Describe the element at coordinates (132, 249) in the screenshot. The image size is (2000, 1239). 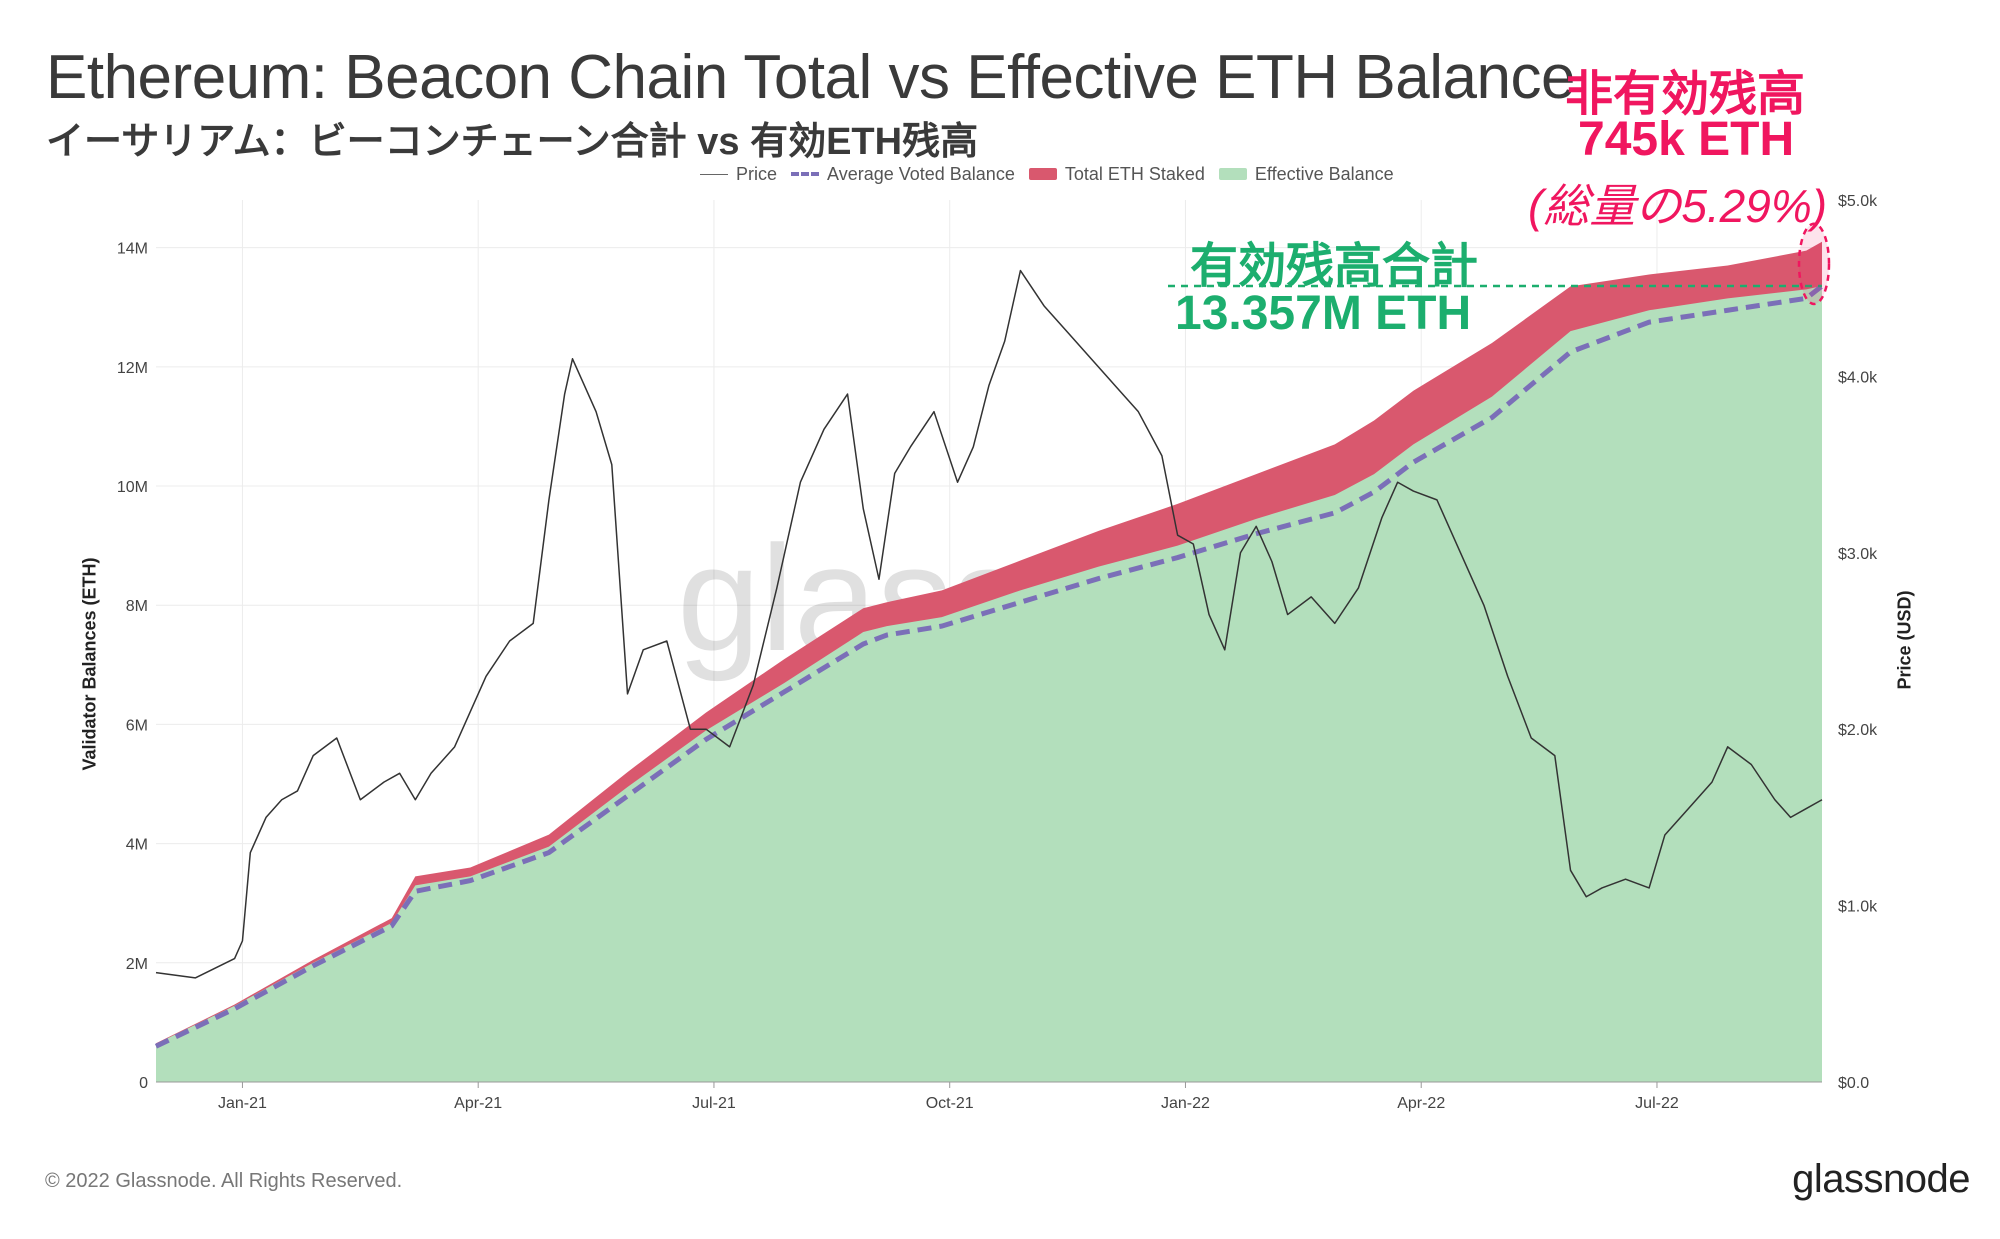
I see `left-tick-label: 14M` at that location.